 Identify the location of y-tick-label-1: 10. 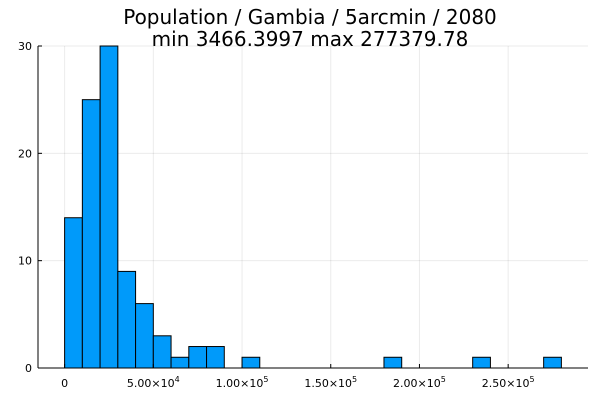
(25, 261).